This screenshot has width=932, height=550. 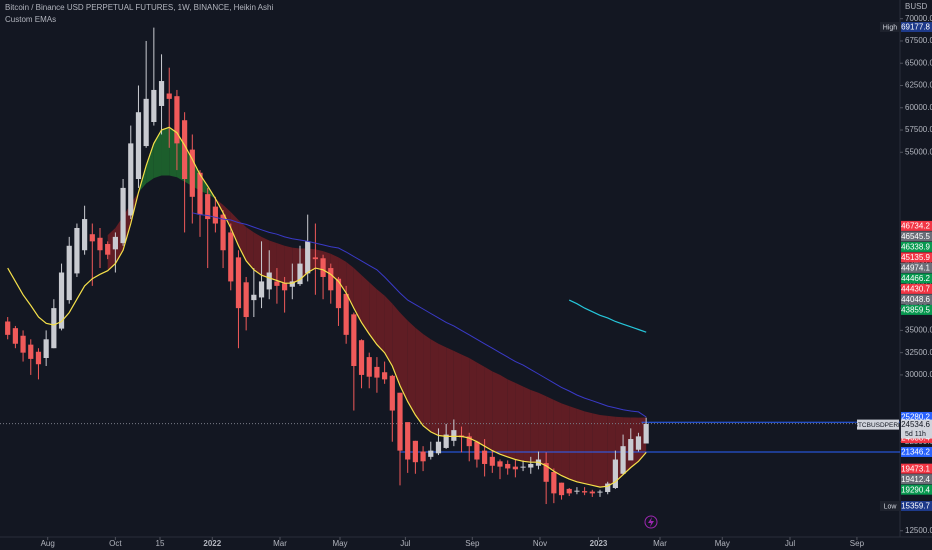 What do you see at coordinates (160, 543) in the screenshot?
I see `x-tick-label: 15` at bounding box center [160, 543].